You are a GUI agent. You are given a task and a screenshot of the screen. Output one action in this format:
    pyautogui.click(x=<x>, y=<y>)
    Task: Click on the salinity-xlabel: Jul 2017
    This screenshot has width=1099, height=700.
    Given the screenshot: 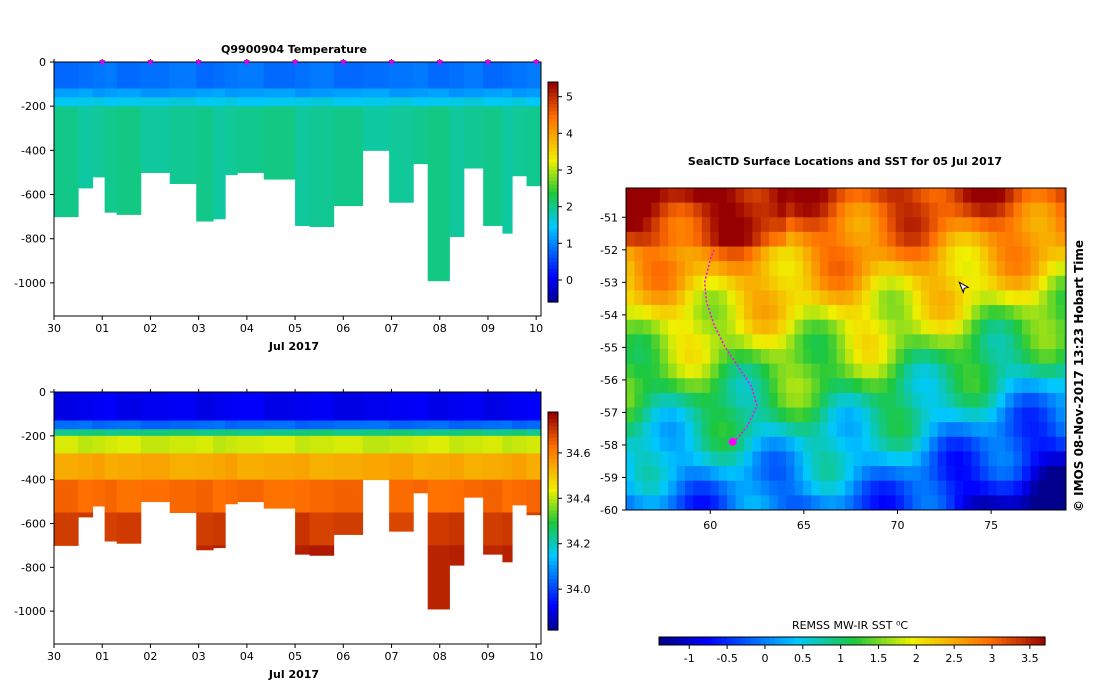 What is the action you would take?
    pyautogui.click(x=293, y=674)
    